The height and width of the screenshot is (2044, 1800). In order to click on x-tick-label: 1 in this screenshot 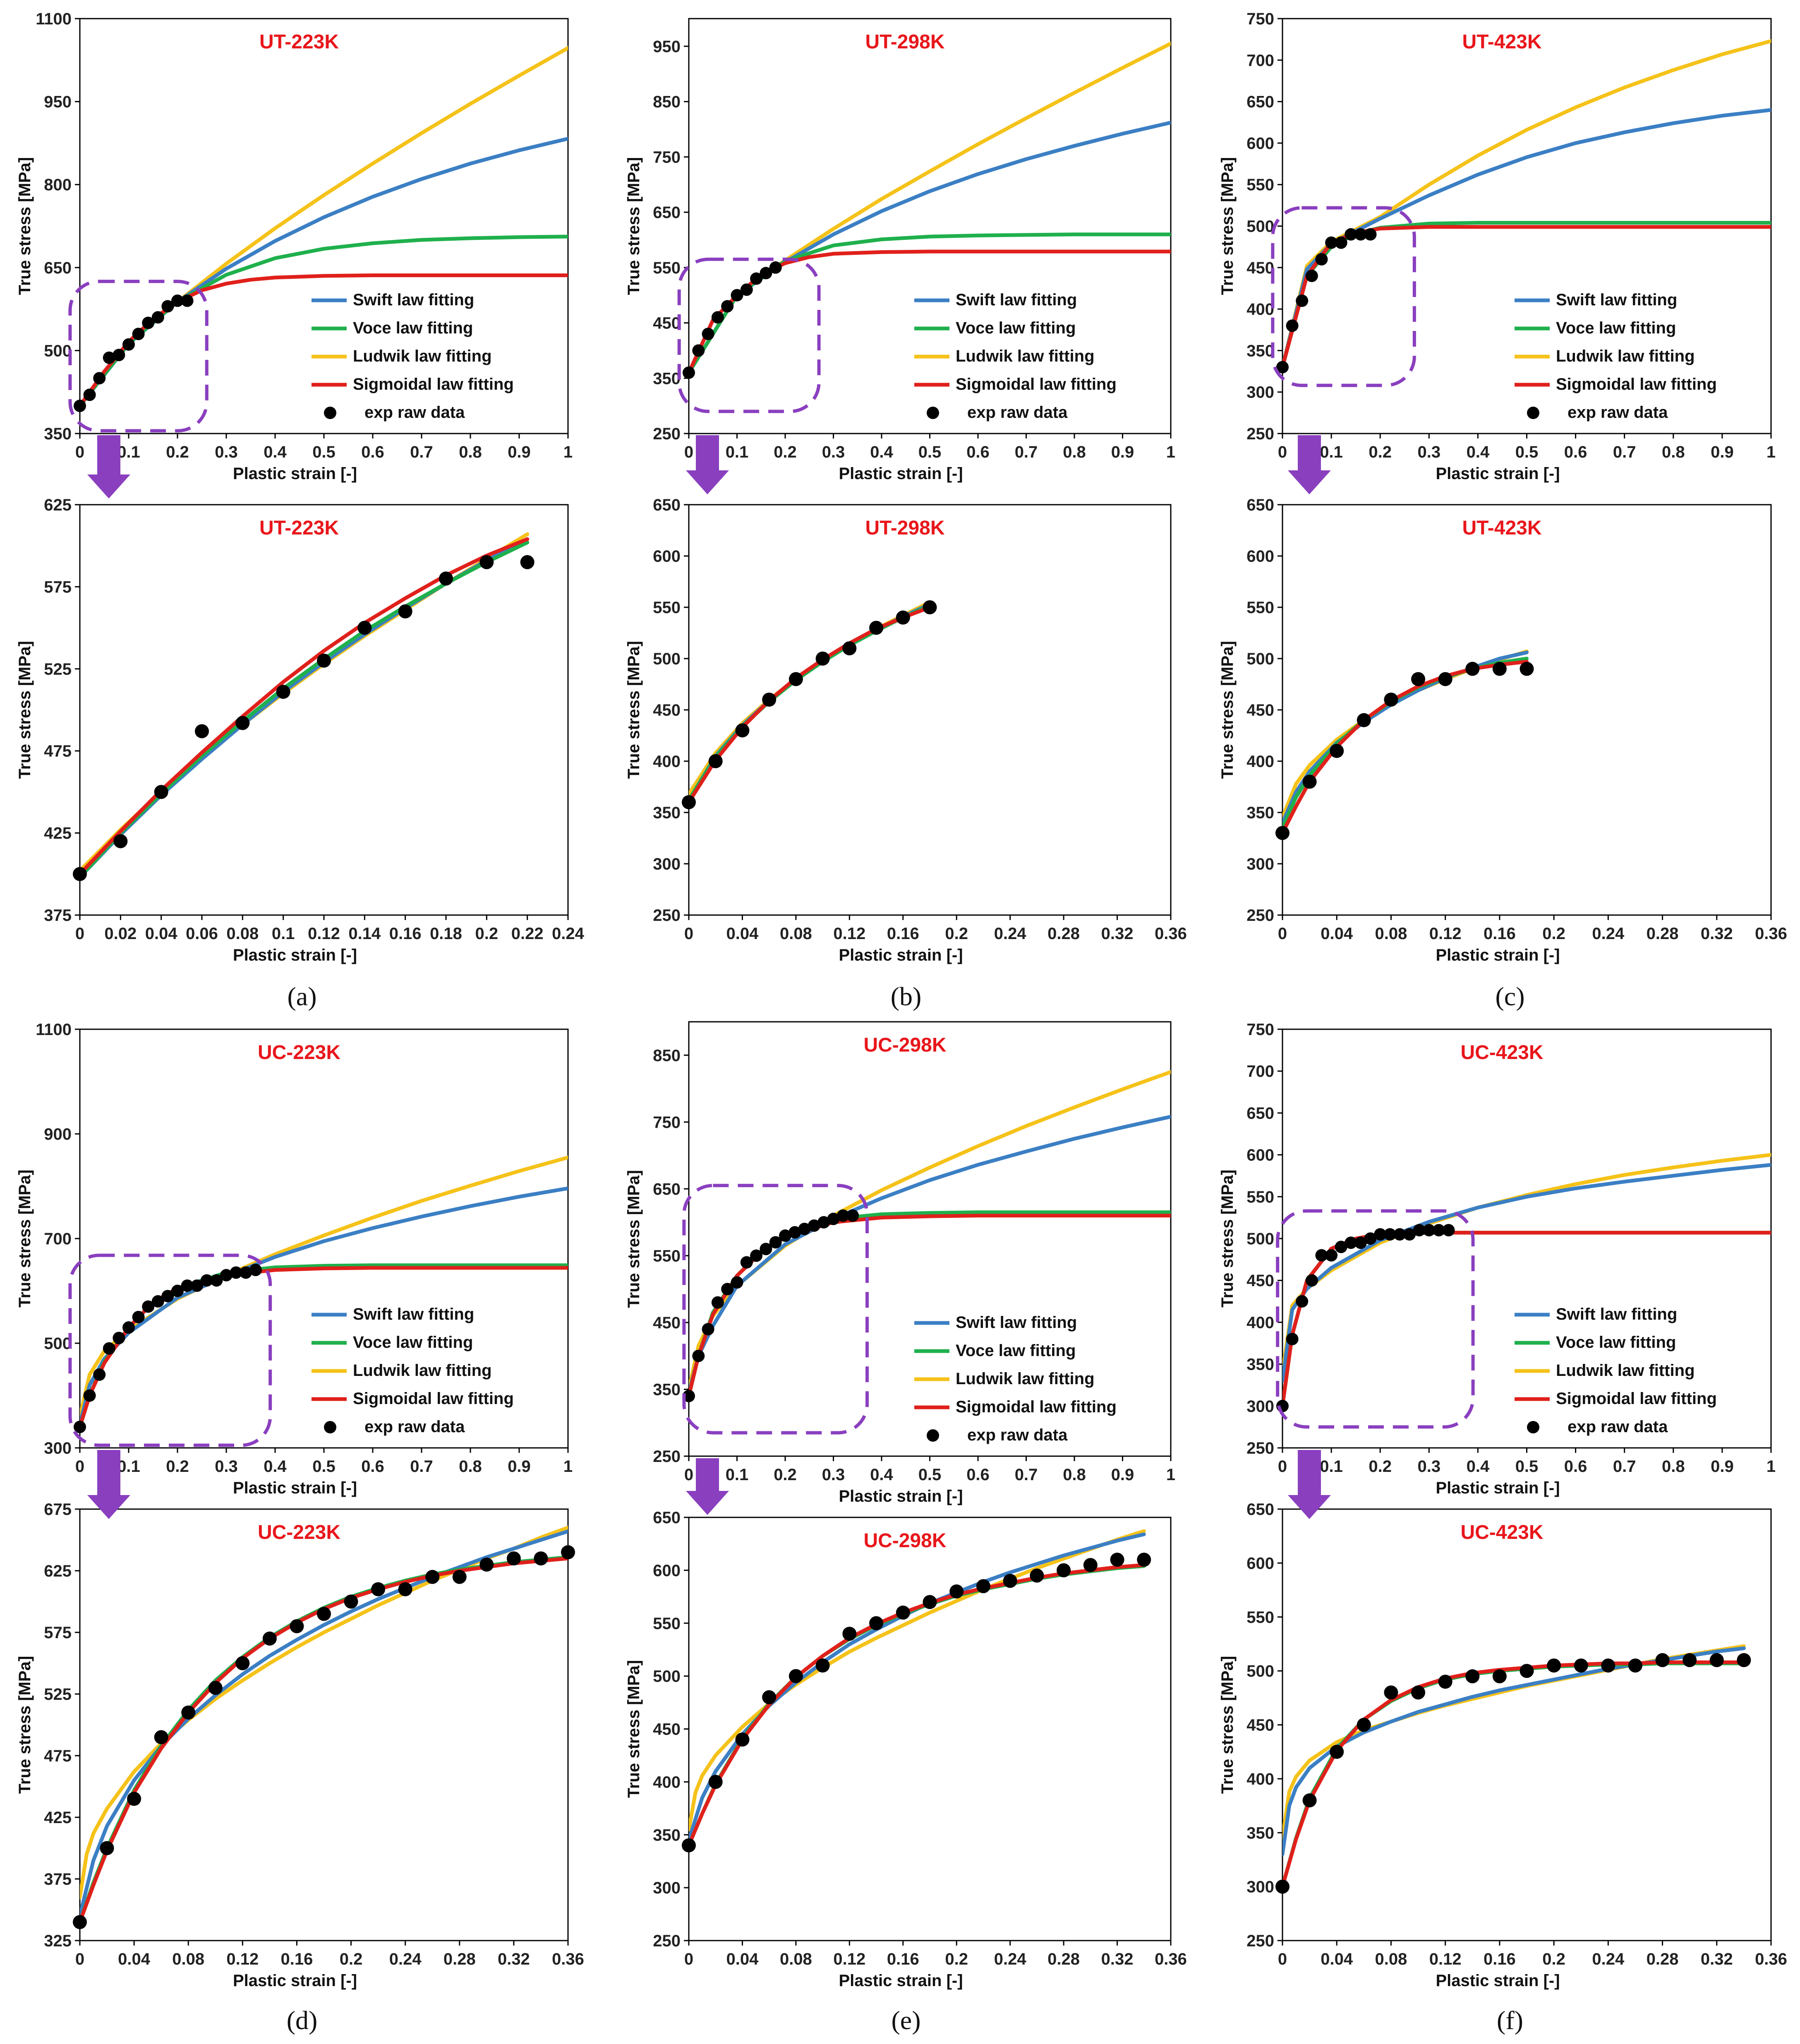, I will do `click(1170, 452)`.